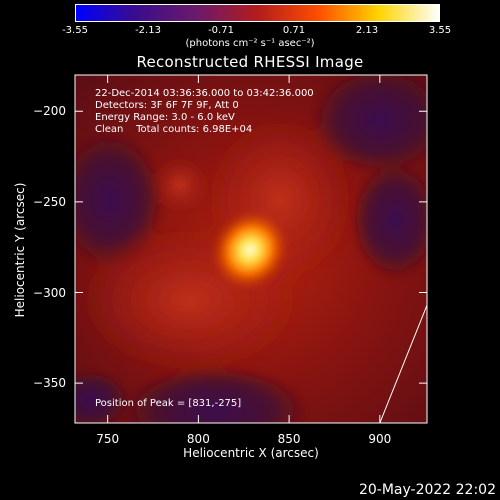 The image size is (500, 500). I want to click on x-tick-label: 850, so click(289, 439).